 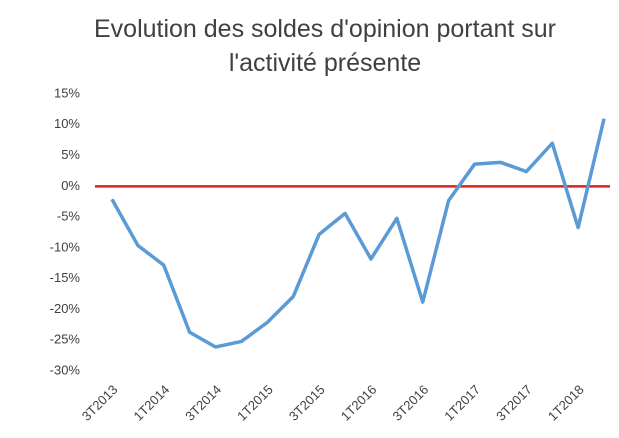 What do you see at coordinates (70, 154) in the screenshot?
I see `y-tick-label: 5%` at bounding box center [70, 154].